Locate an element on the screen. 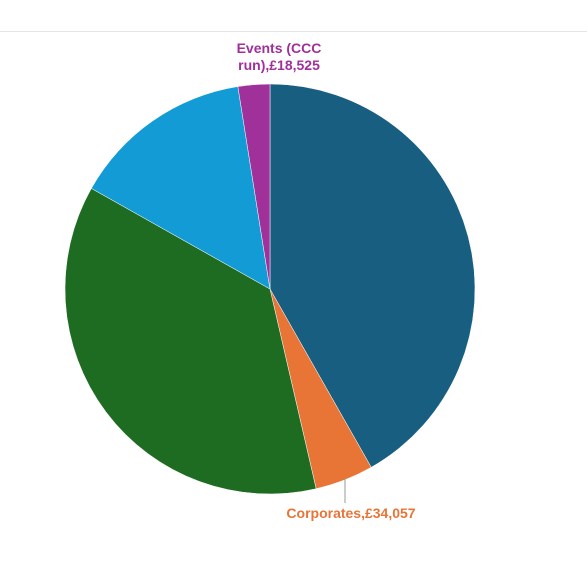 The height and width of the screenshot is (575, 587). header-border is located at coordinates (293, 31).